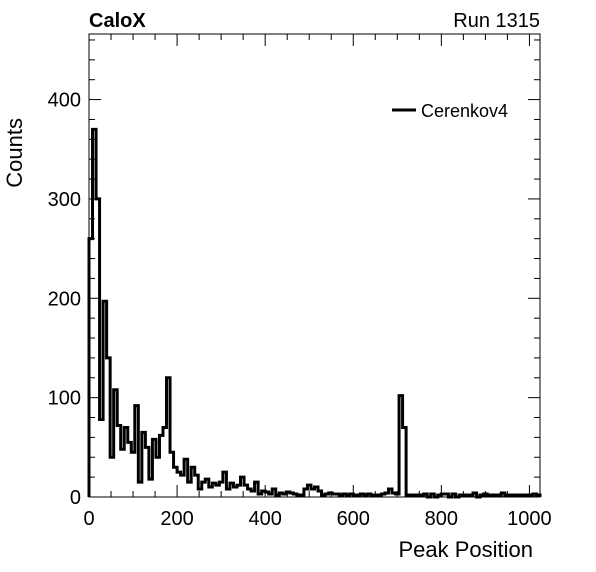 The height and width of the screenshot is (572, 596). I want to click on experiment-title: CaloX, so click(117, 21).